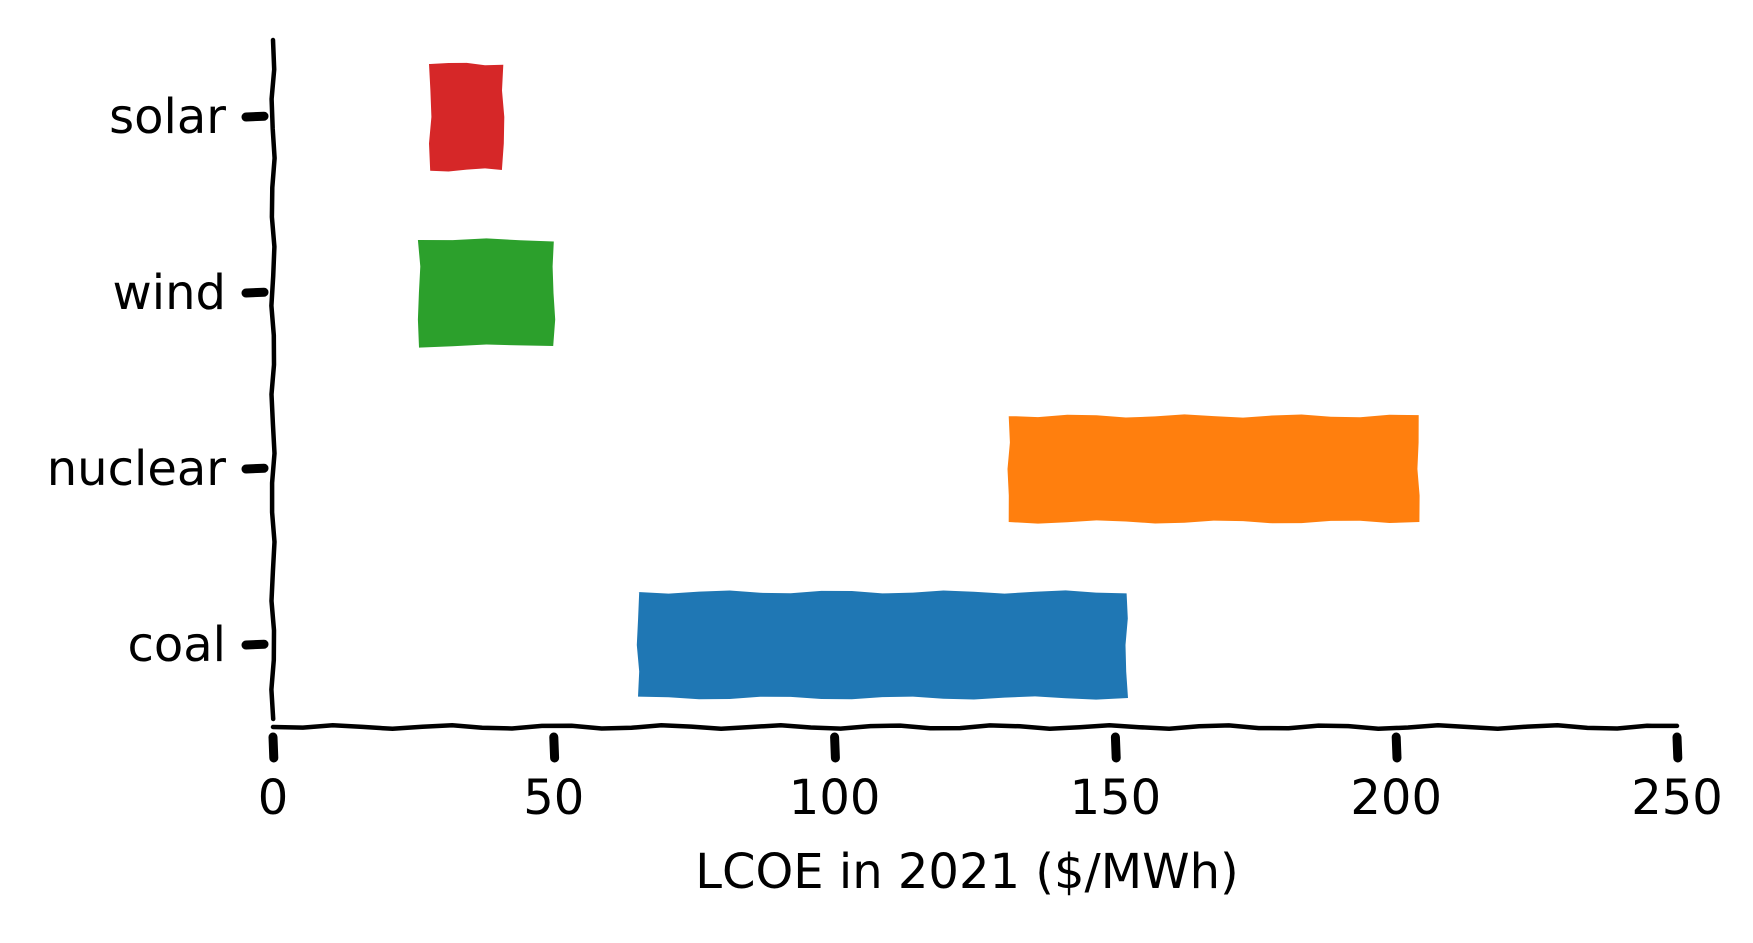 This screenshot has width=1753, height=943. Describe the element at coordinates (467, 117) in the screenshot. I see `bar-solar` at that location.